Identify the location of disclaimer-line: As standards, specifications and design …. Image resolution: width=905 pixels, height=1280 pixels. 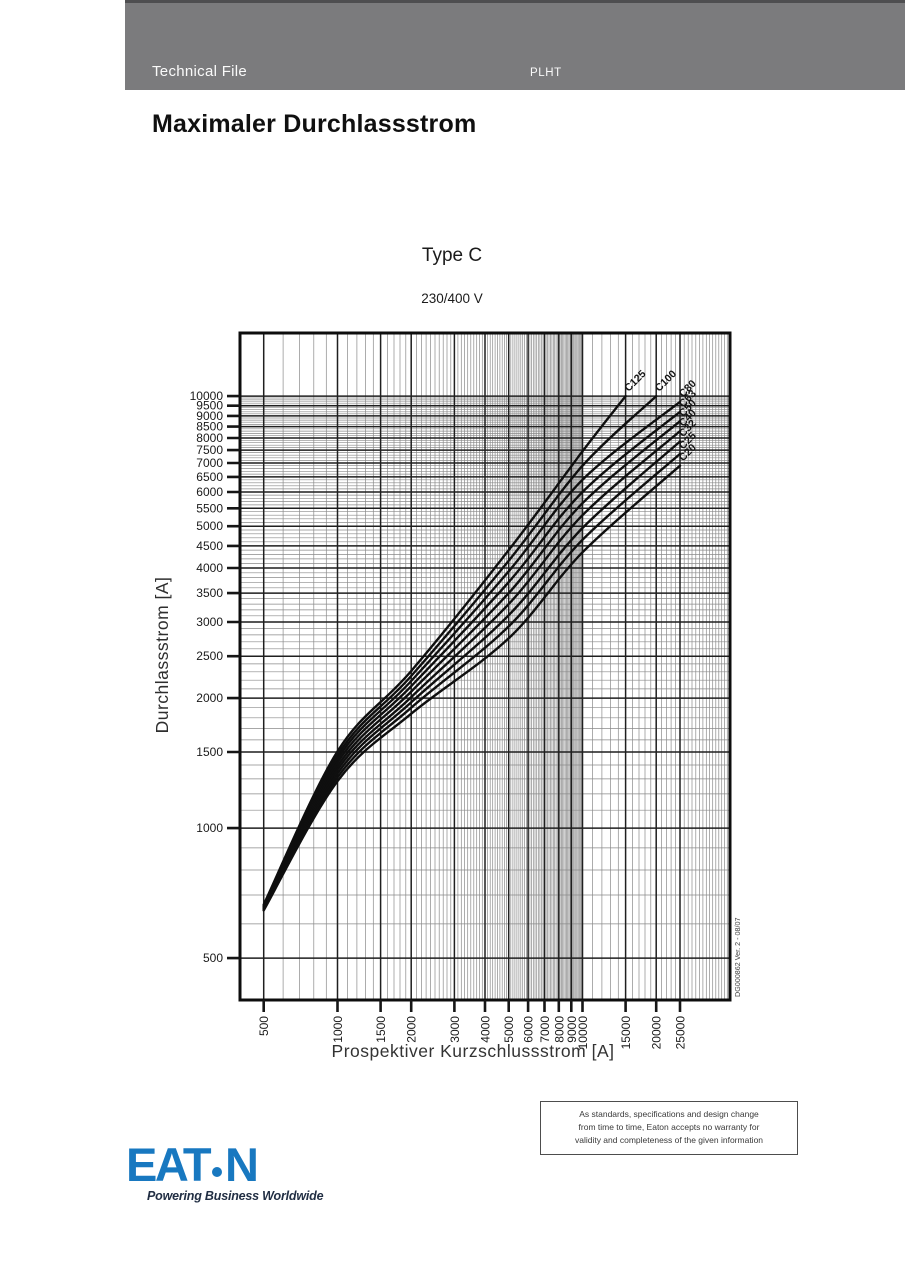
(669, 1114).